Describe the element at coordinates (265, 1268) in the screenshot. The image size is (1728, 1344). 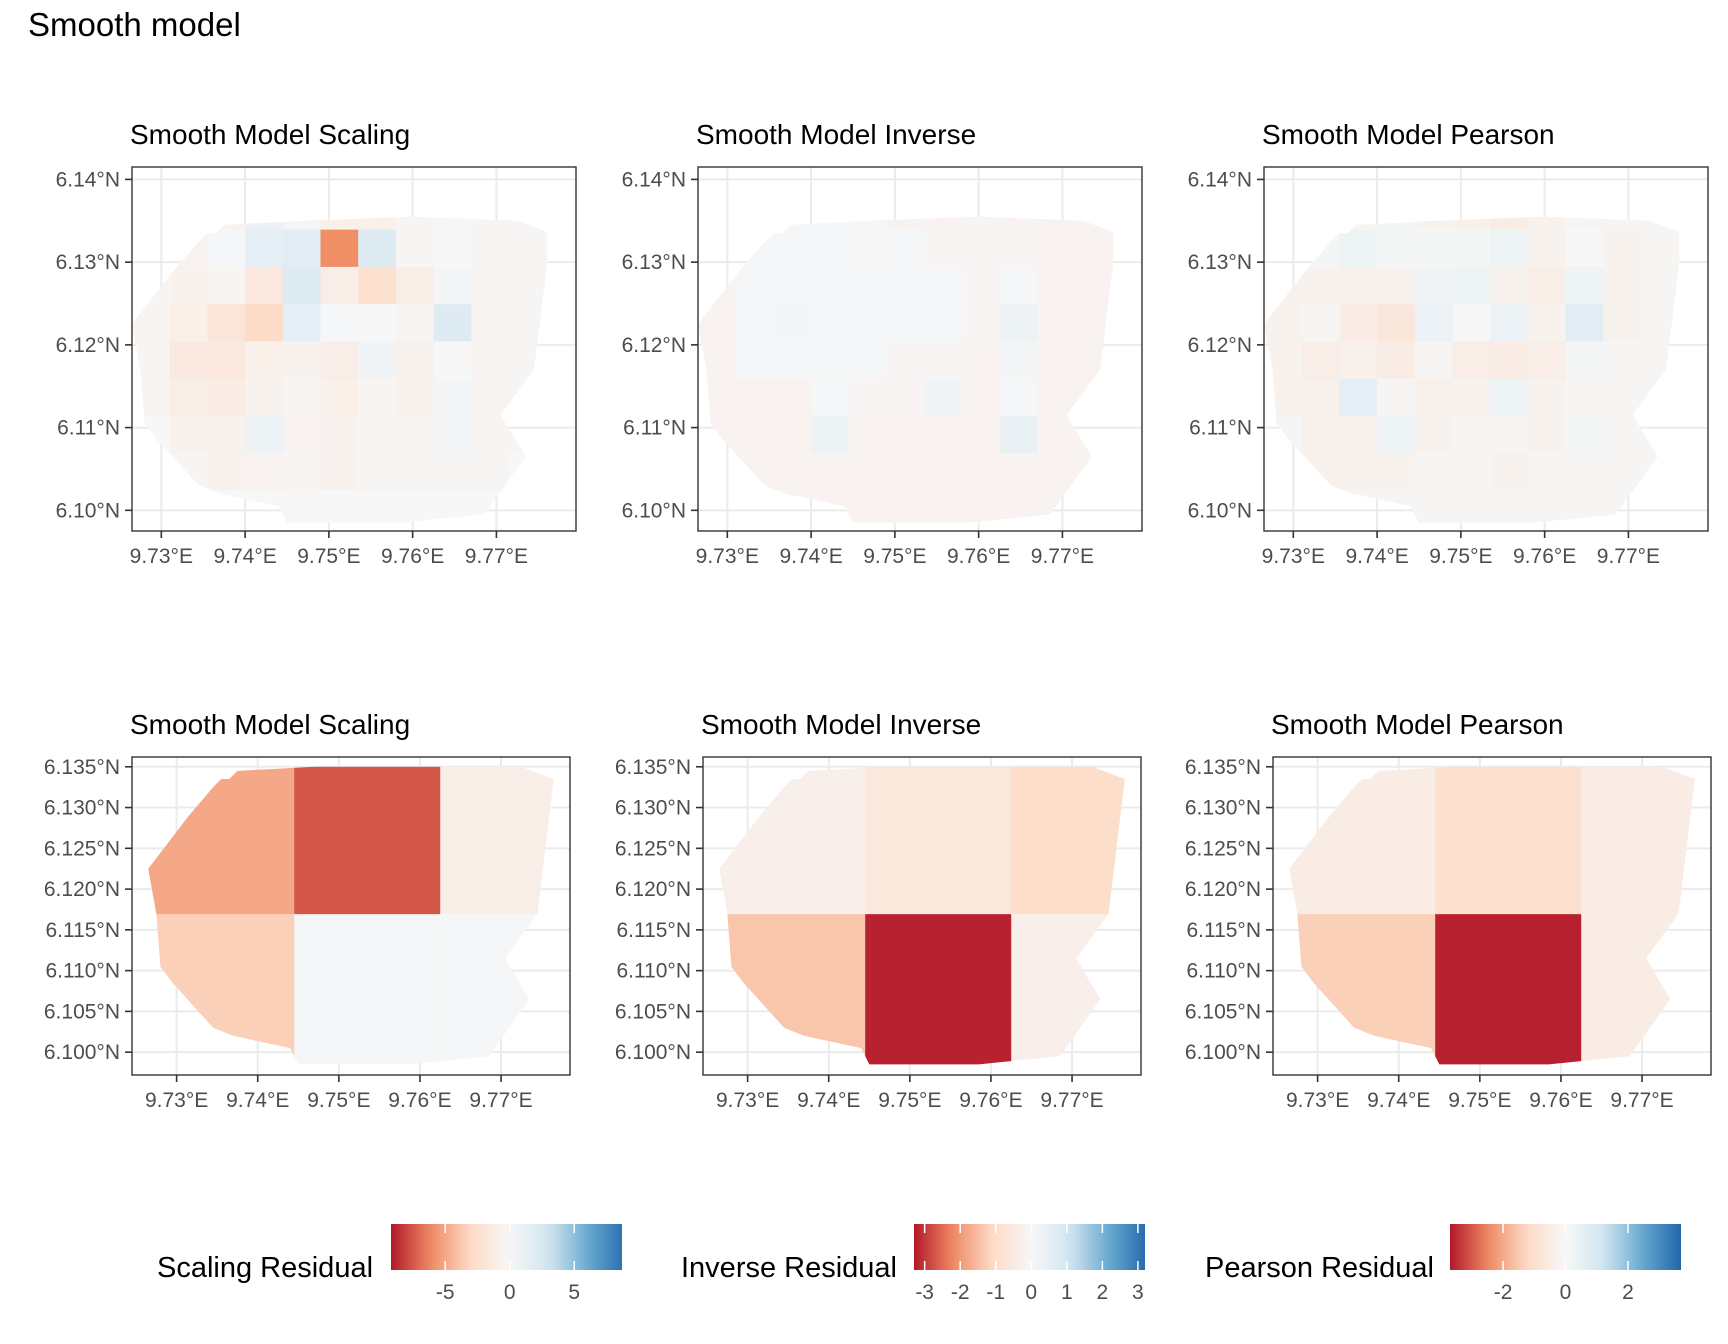
I see `legend-title: Scaling Residual` at that location.